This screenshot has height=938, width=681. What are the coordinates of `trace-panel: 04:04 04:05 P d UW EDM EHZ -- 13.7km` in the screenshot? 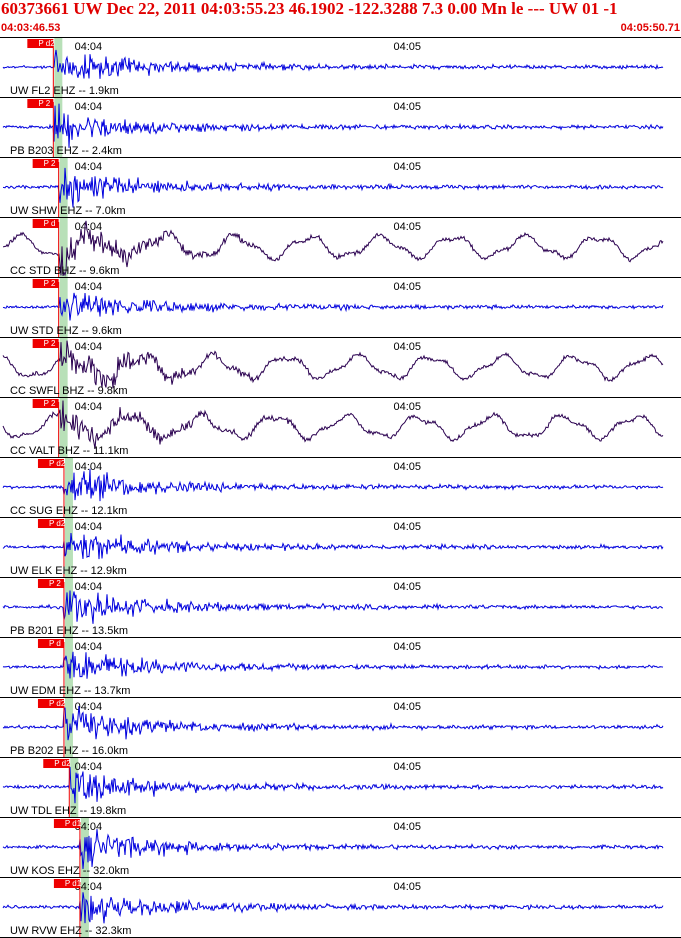 It's located at (340, 667).